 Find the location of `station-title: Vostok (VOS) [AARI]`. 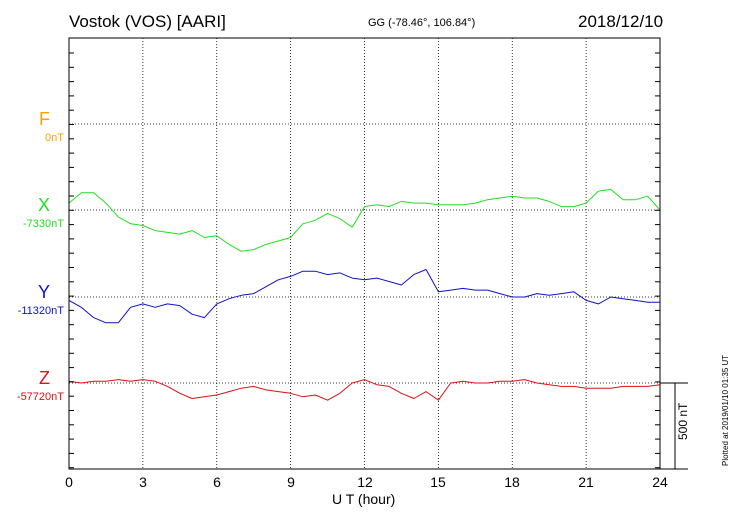

station-title: Vostok (VOS) [AARI] is located at coordinates (147, 21).